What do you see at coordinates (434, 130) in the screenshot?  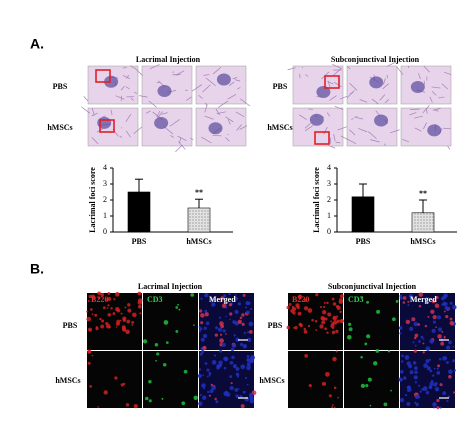 I see `infiltrate` at bounding box center [434, 130].